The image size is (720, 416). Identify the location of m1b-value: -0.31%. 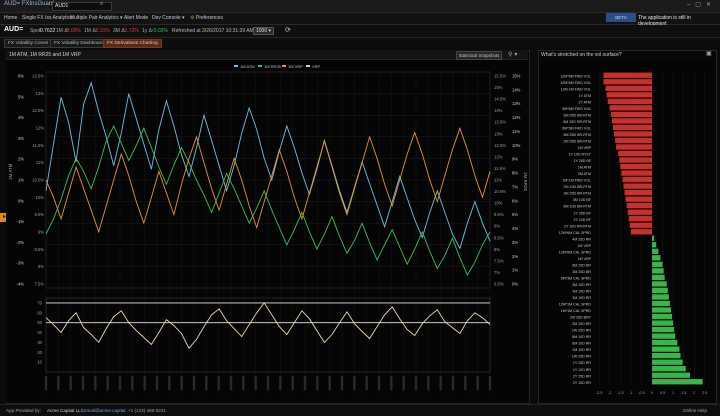
(102, 31).